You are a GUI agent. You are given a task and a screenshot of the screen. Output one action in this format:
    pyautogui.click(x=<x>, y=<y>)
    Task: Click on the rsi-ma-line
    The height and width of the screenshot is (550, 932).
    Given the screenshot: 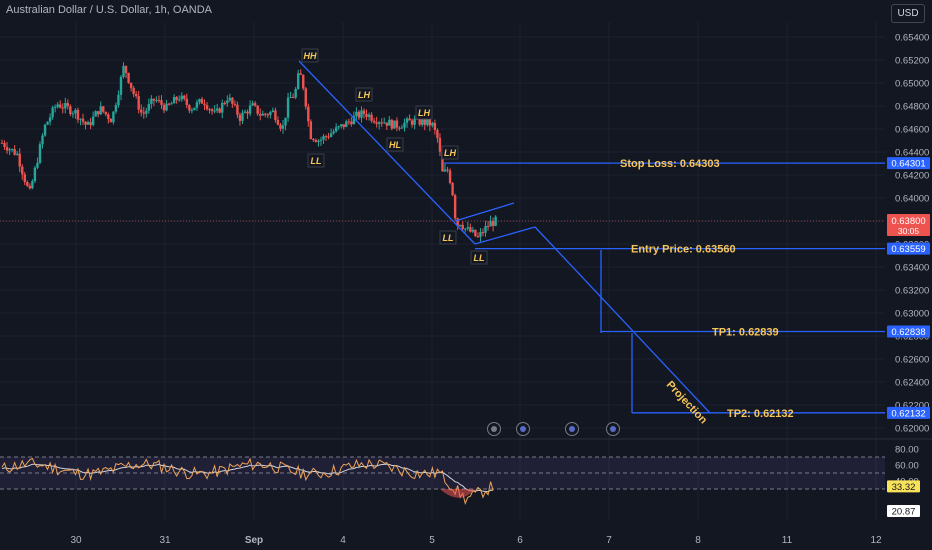 What is the action you would take?
    pyautogui.click(x=247, y=478)
    